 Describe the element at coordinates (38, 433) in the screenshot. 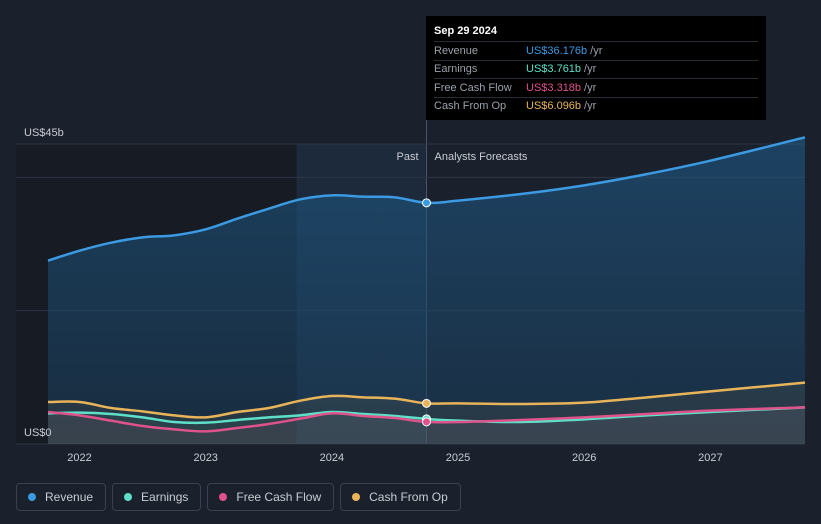

I see `y-axis-min-label: US$0` at that location.